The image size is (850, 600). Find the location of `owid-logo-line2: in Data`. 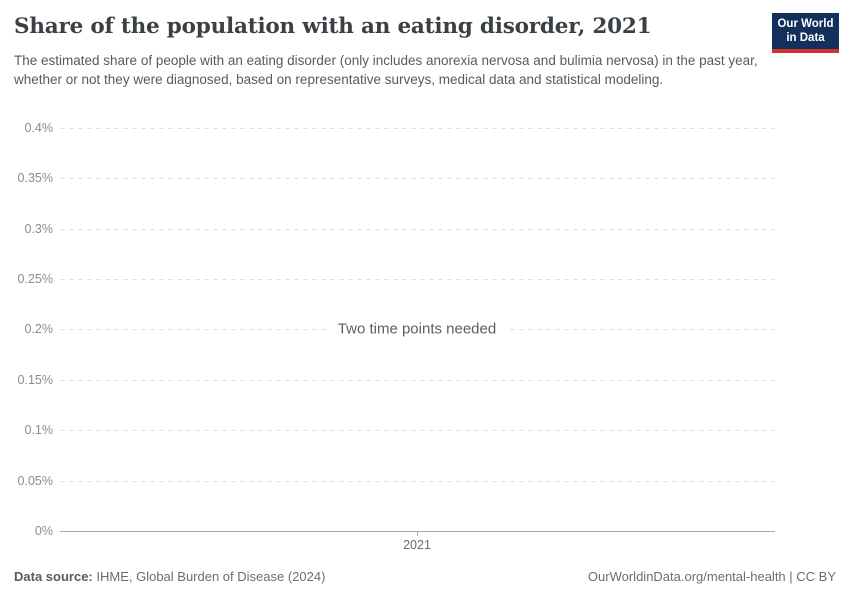

owid-logo-line2: in Data is located at coordinates (805, 37).